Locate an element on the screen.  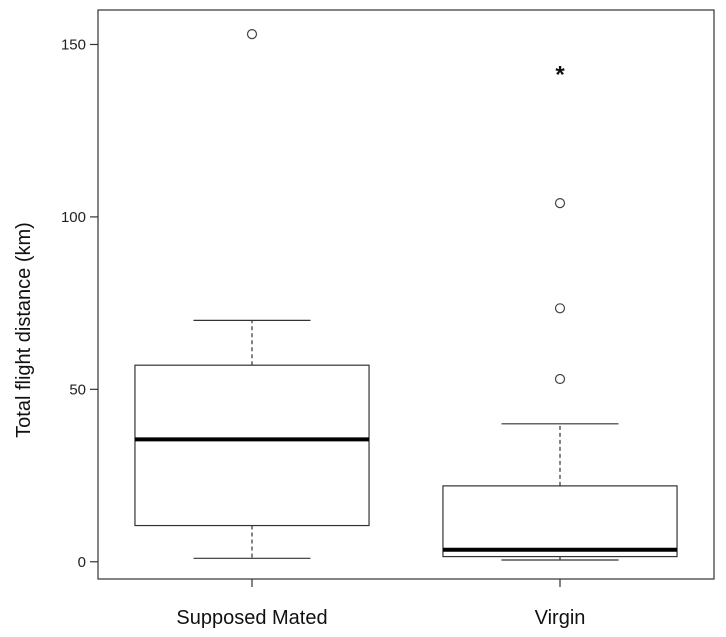
x-category-label-1: Virgin is located at coordinates (560, 618).